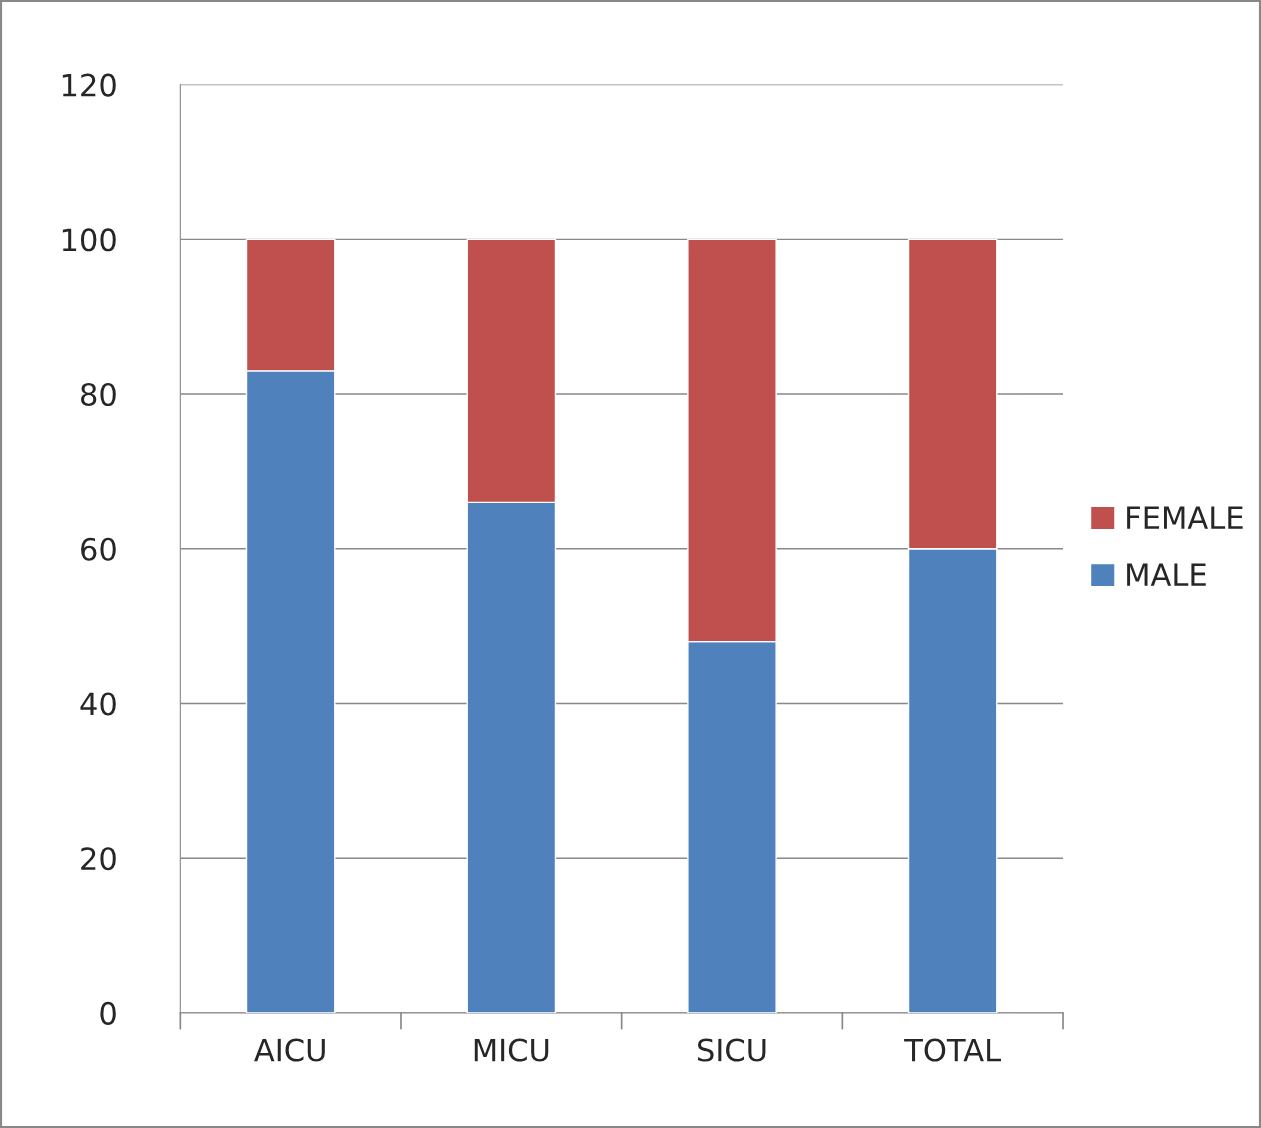 The width and height of the screenshot is (1261, 1128). I want to click on x-tick-label: TOTAL, so click(952, 1050).